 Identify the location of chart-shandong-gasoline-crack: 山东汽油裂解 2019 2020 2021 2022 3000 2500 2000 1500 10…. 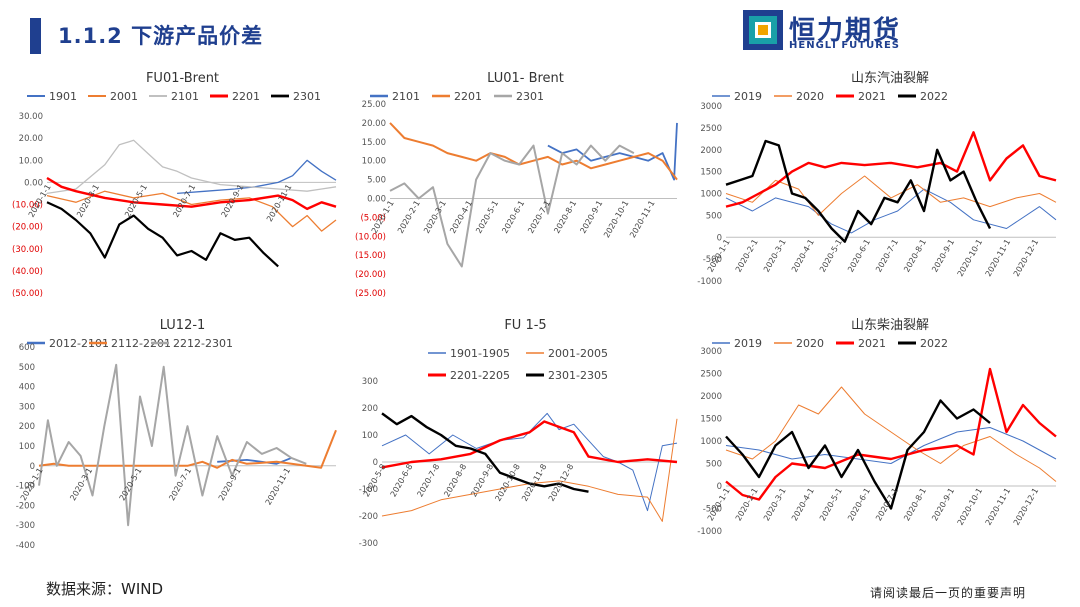
(880, 185).